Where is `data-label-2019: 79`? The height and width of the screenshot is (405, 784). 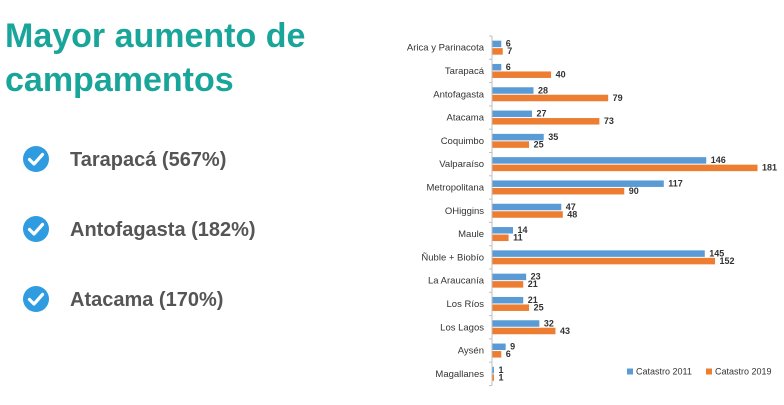
data-label-2019: 79 is located at coordinates (618, 98).